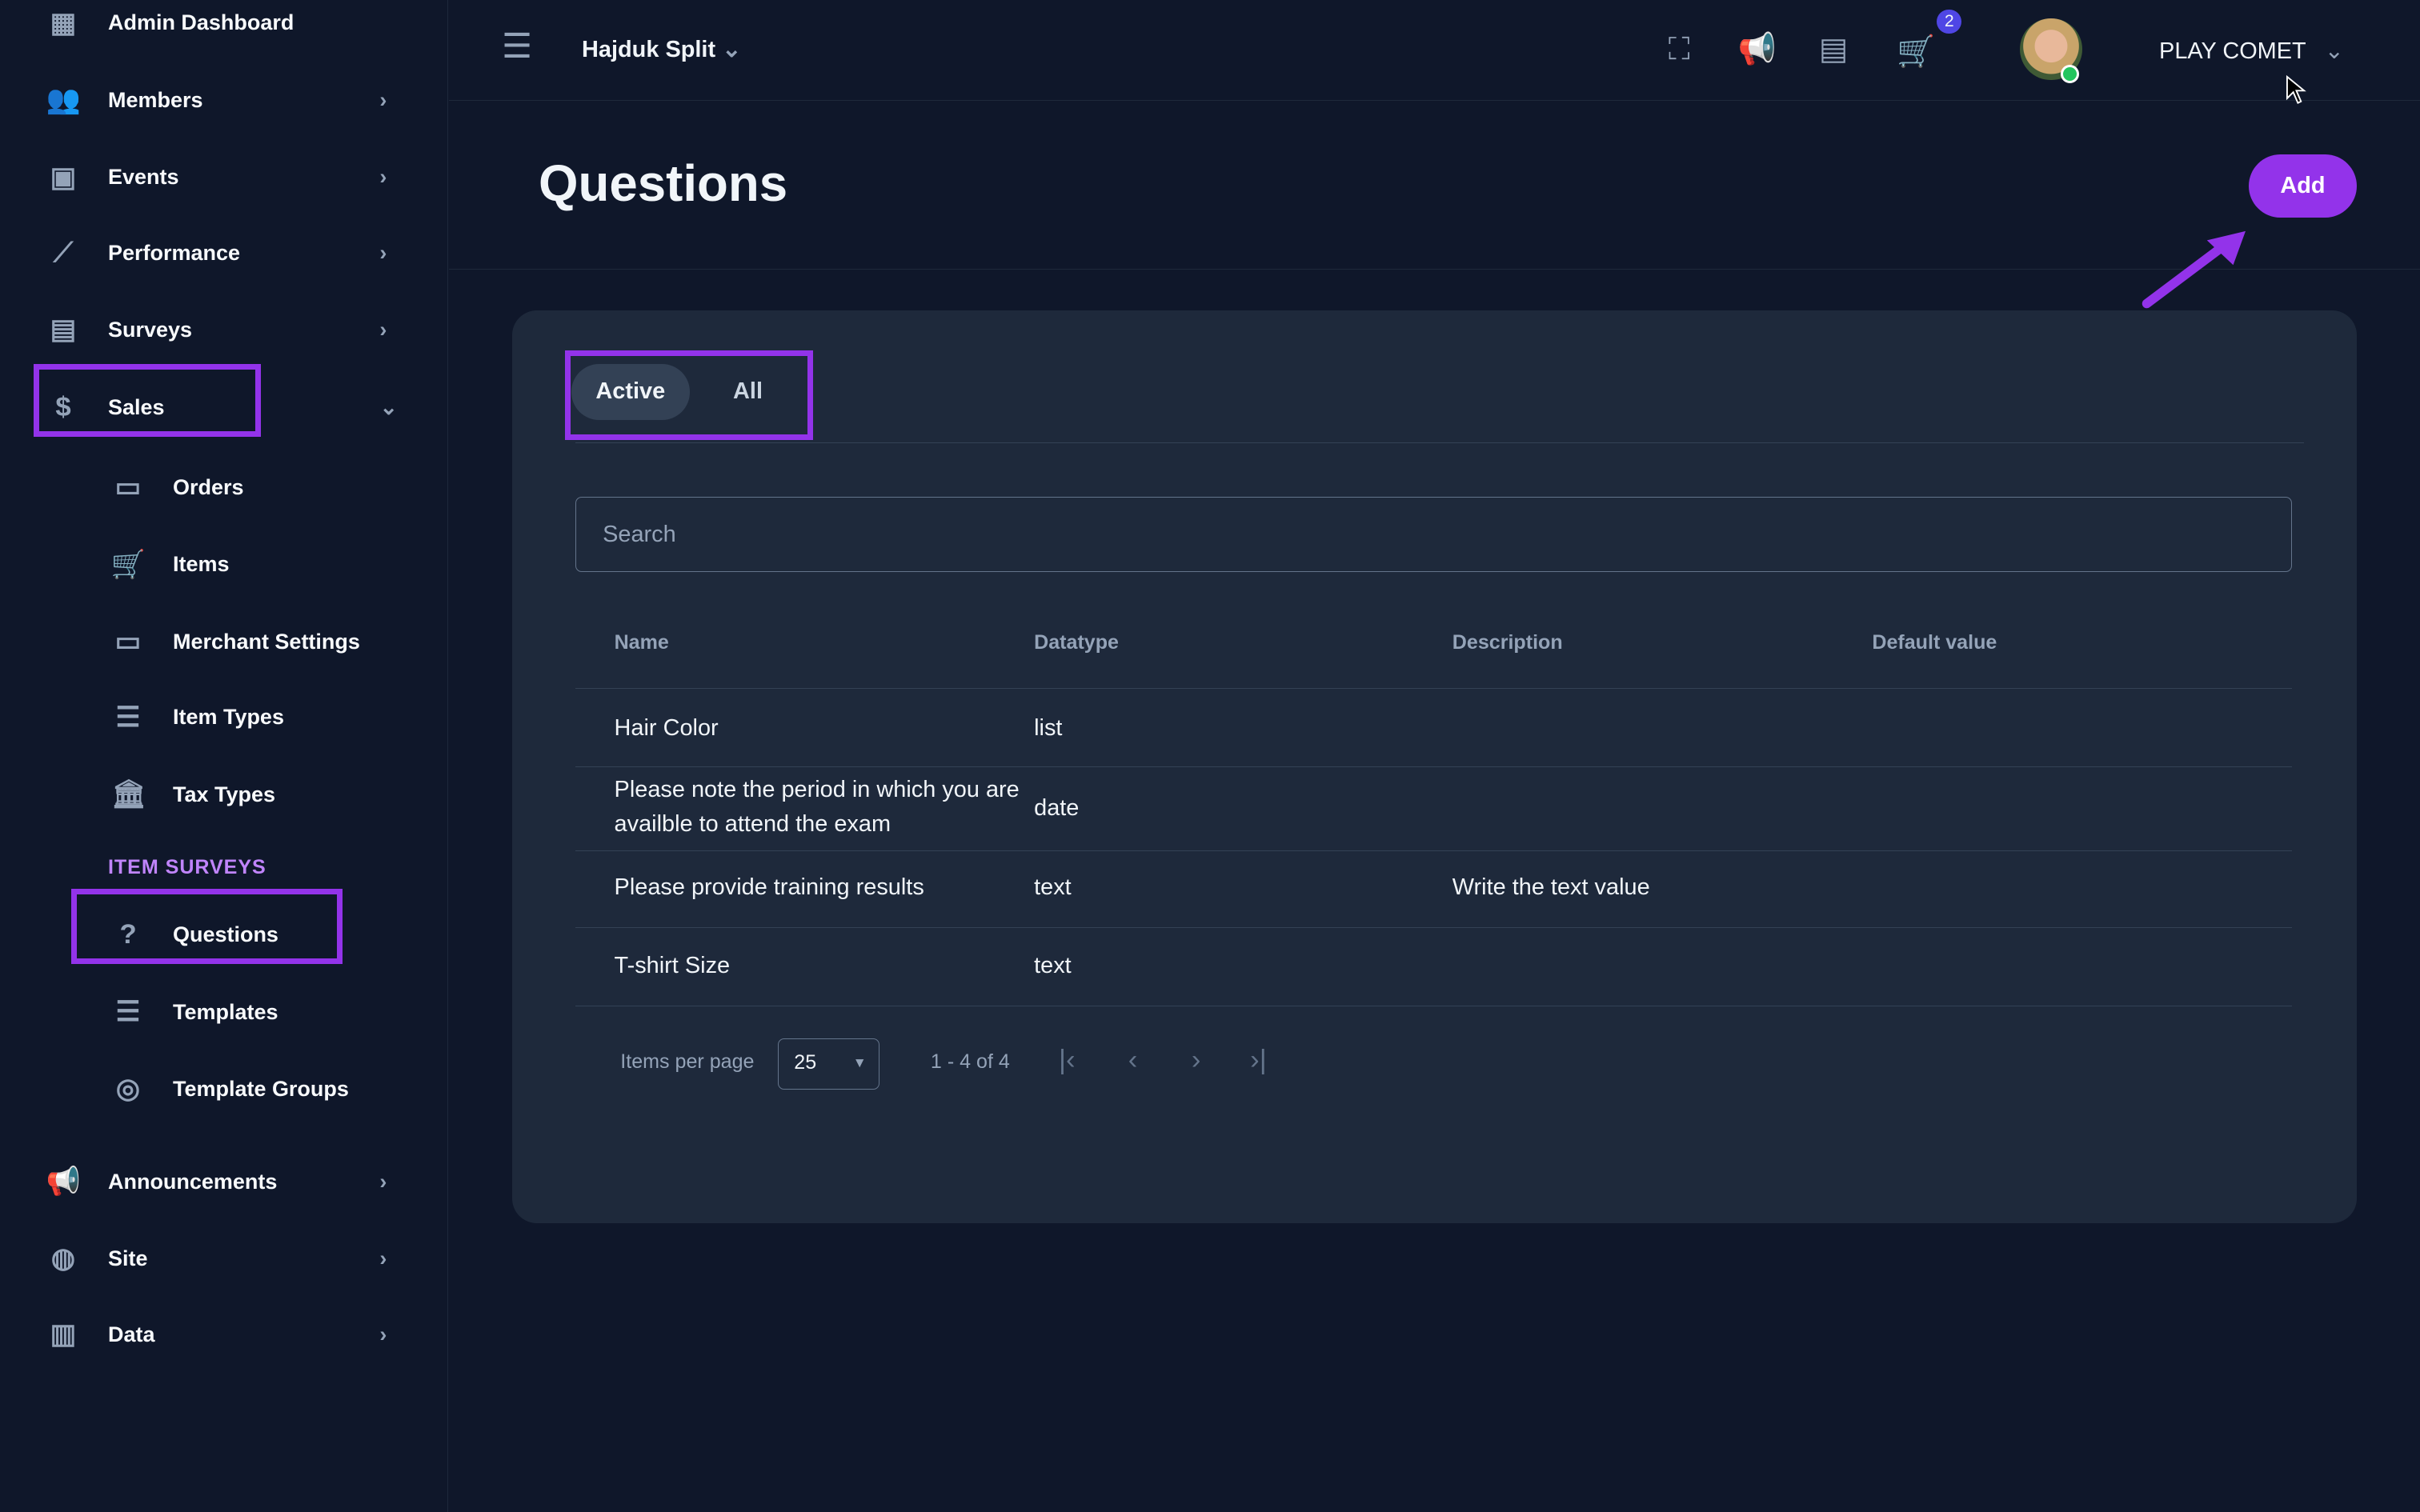  I want to click on sidebar-item-site: ◍ Site ›, so click(223, 1259).